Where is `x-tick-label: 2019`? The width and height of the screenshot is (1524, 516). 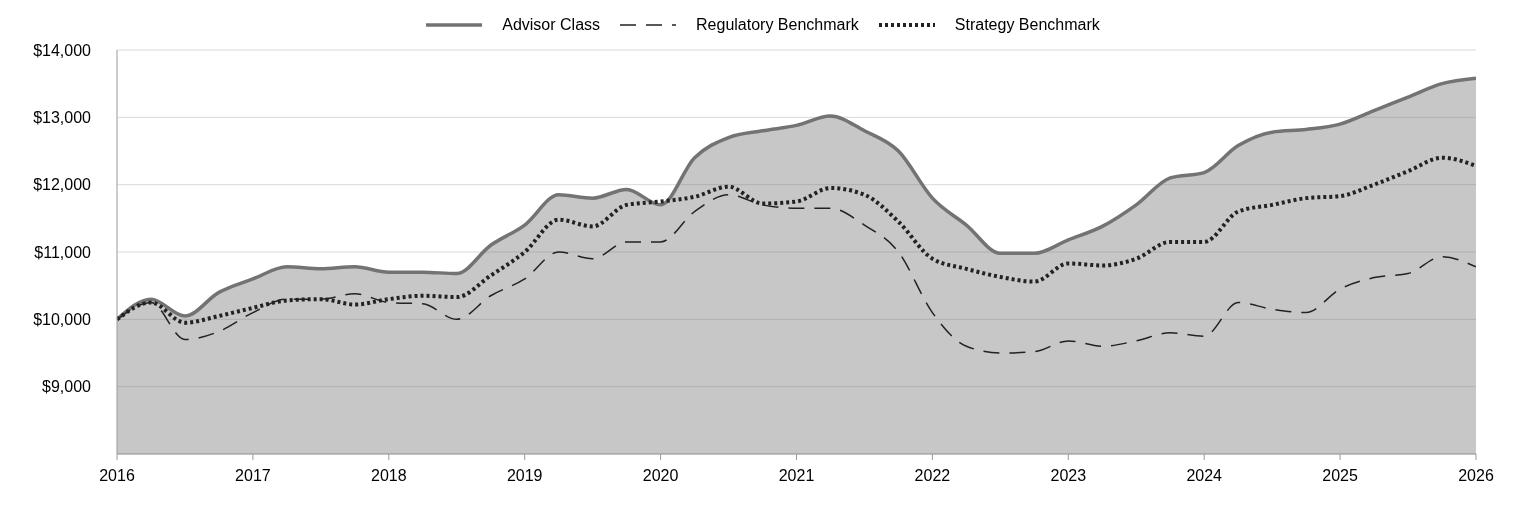
x-tick-label: 2019 is located at coordinates (524, 476).